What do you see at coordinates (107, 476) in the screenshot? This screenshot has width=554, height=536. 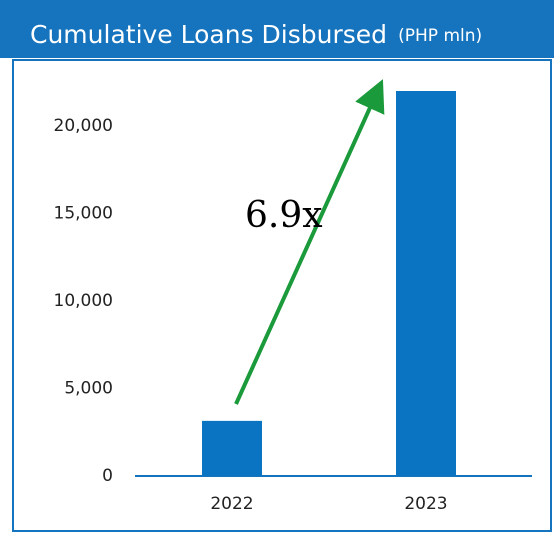 I see `y-tick-label: 0` at bounding box center [107, 476].